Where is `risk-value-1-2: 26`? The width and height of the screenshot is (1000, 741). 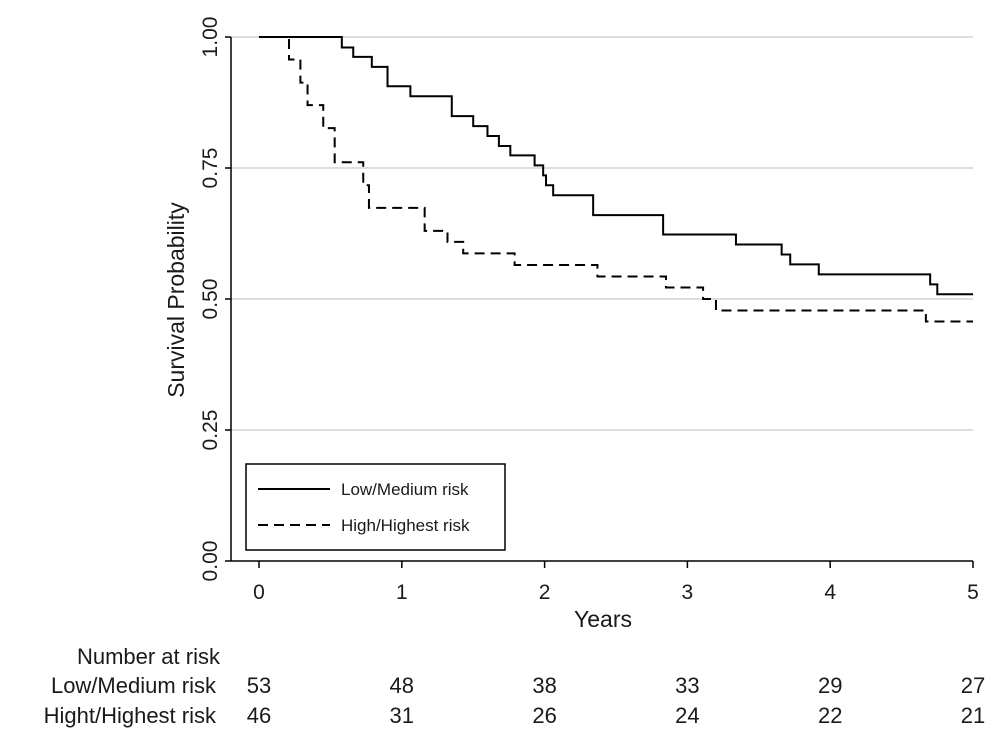 risk-value-1-2: 26 is located at coordinates (544, 715).